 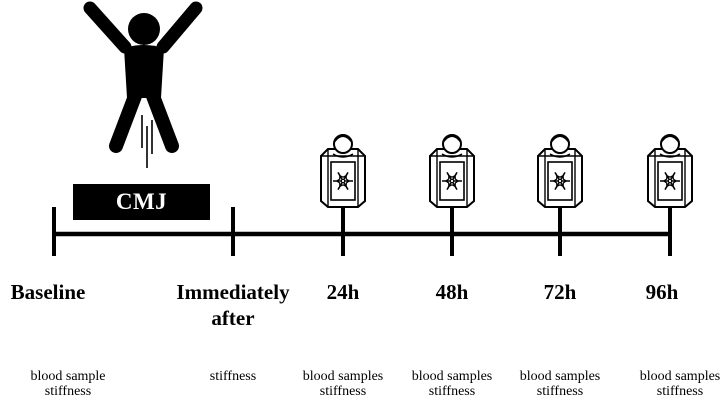 I want to click on measurement-note-96h: blood samples stiffness, so click(x=680, y=384).